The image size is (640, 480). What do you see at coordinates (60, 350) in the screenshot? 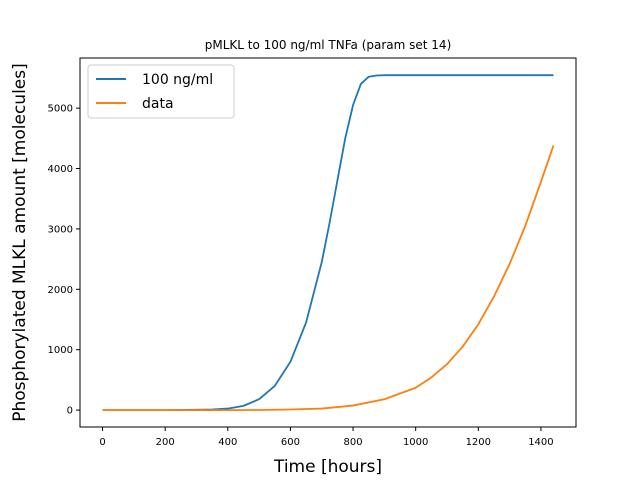
I see `y-tick-label: 1000` at bounding box center [60, 350].